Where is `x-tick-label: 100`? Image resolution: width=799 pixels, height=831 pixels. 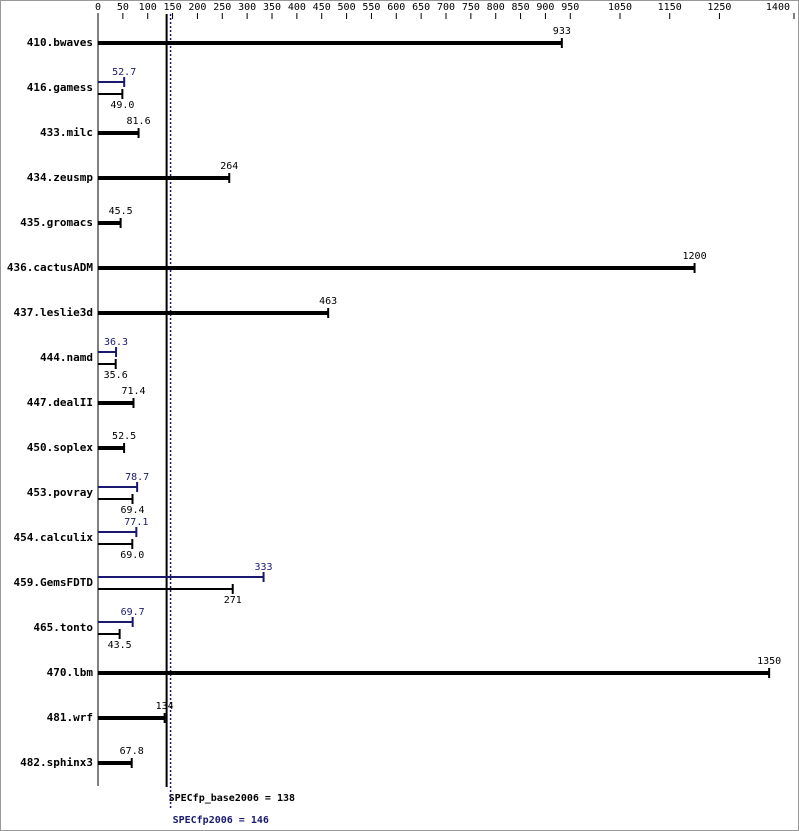 x-tick-label: 100 is located at coordinates (148, 7).